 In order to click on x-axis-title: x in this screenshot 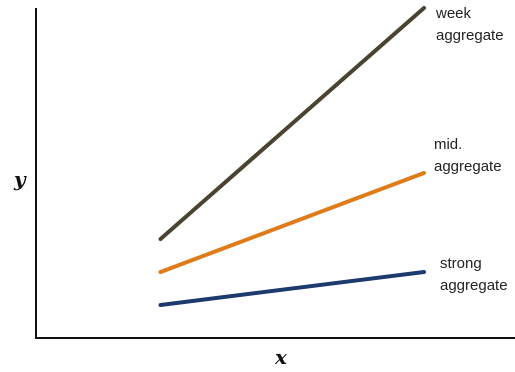, I will do `click(281, 357)`.